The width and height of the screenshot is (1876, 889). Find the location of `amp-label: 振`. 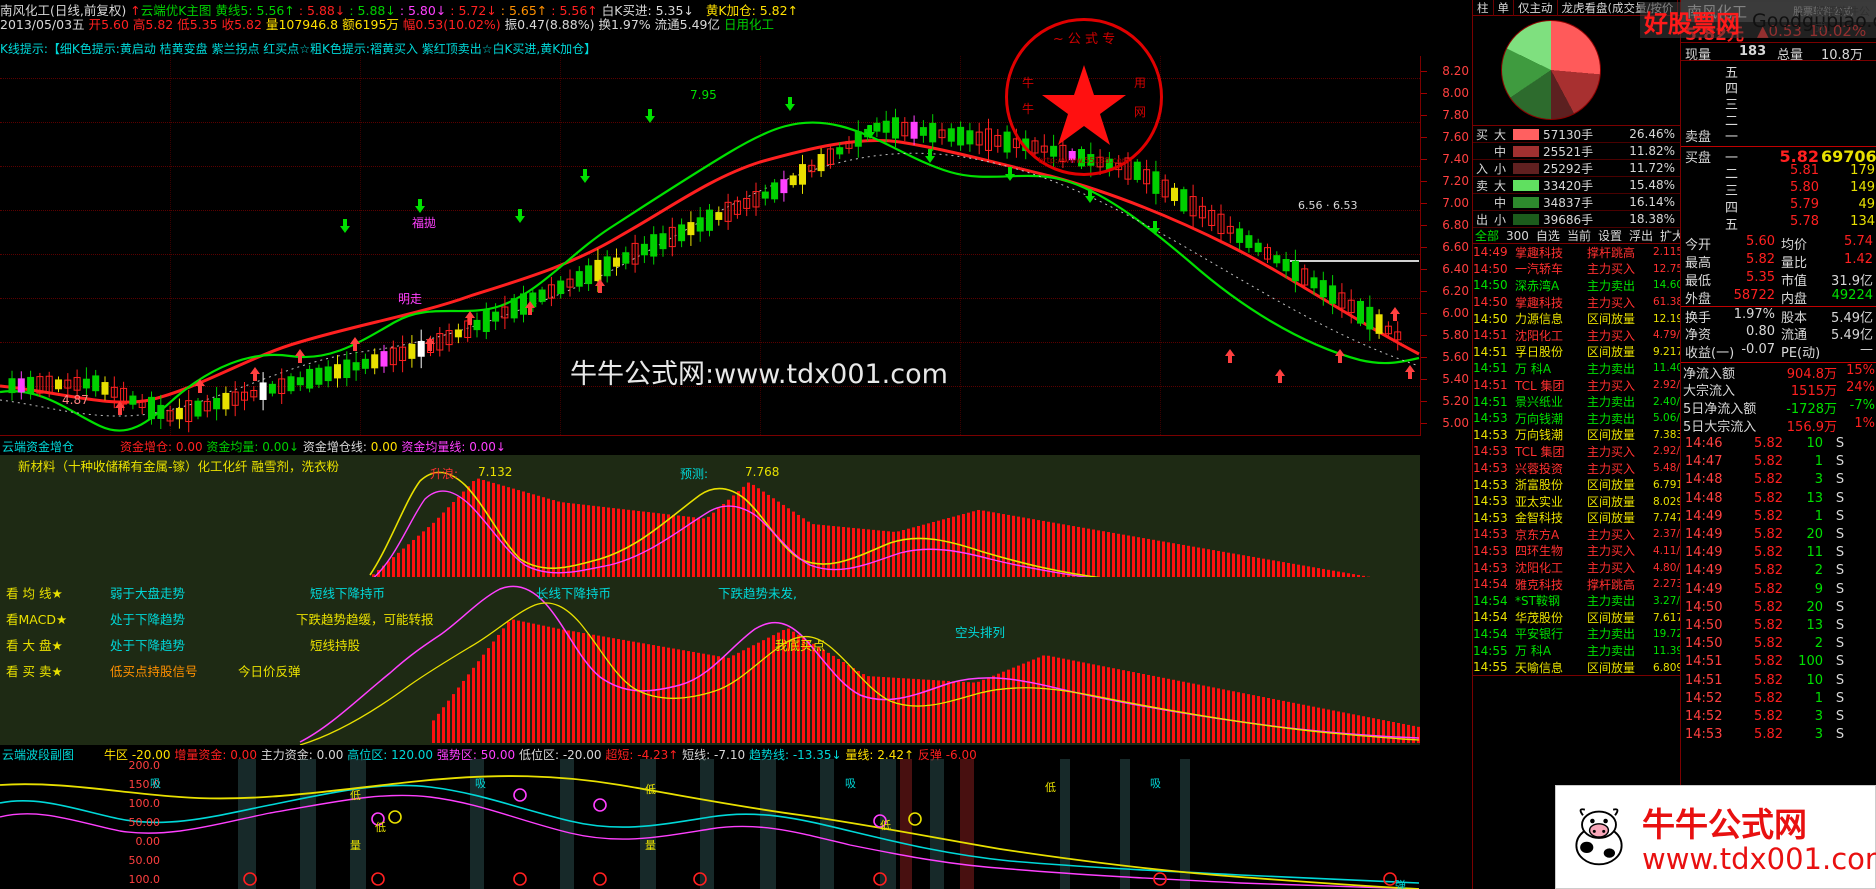

amp-label: 振 is located at coordinates (511, 24).